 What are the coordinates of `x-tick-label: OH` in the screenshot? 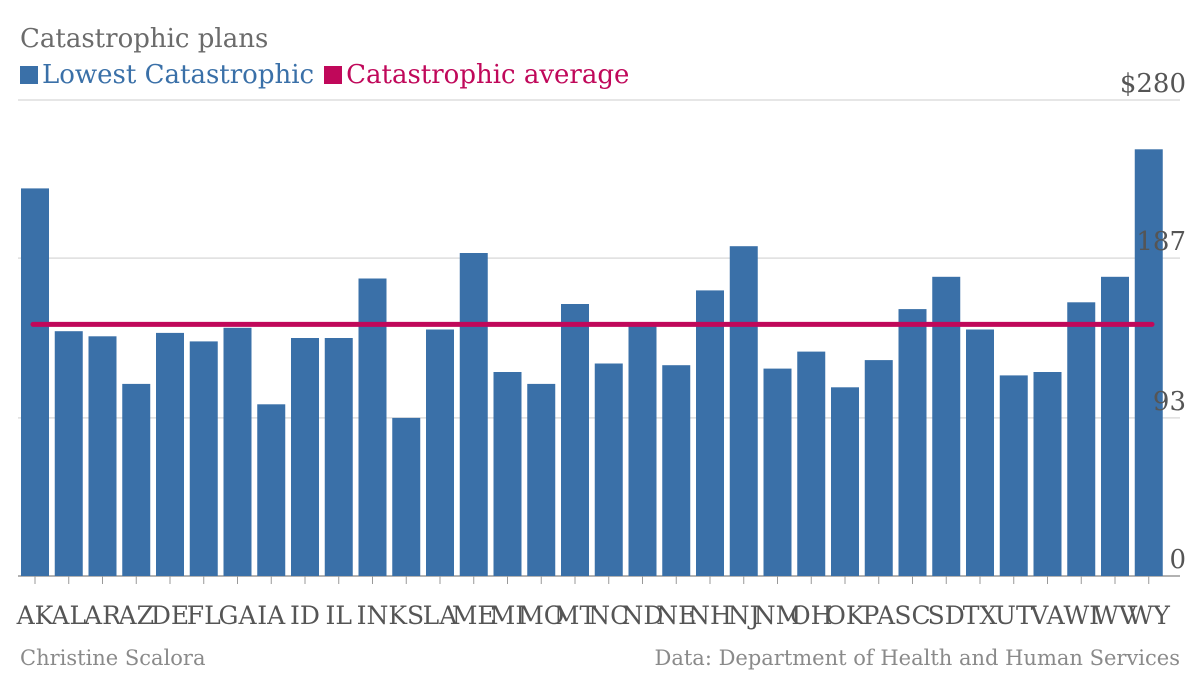 It's located at (811, 615).